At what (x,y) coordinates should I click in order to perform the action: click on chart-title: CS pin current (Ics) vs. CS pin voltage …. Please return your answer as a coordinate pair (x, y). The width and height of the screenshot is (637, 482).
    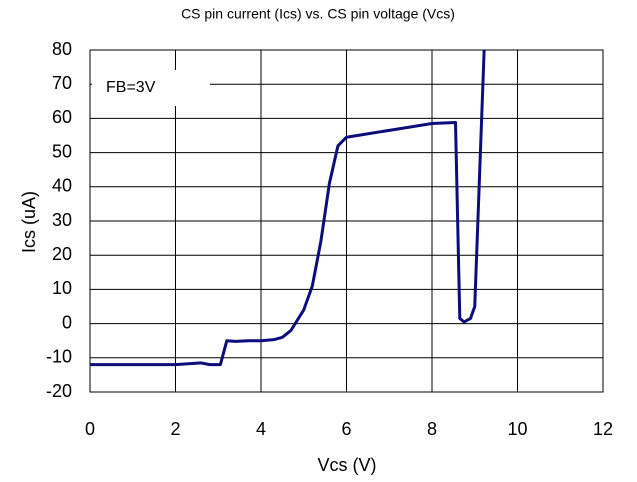
    Looking at the image, I should click on (318, 14).